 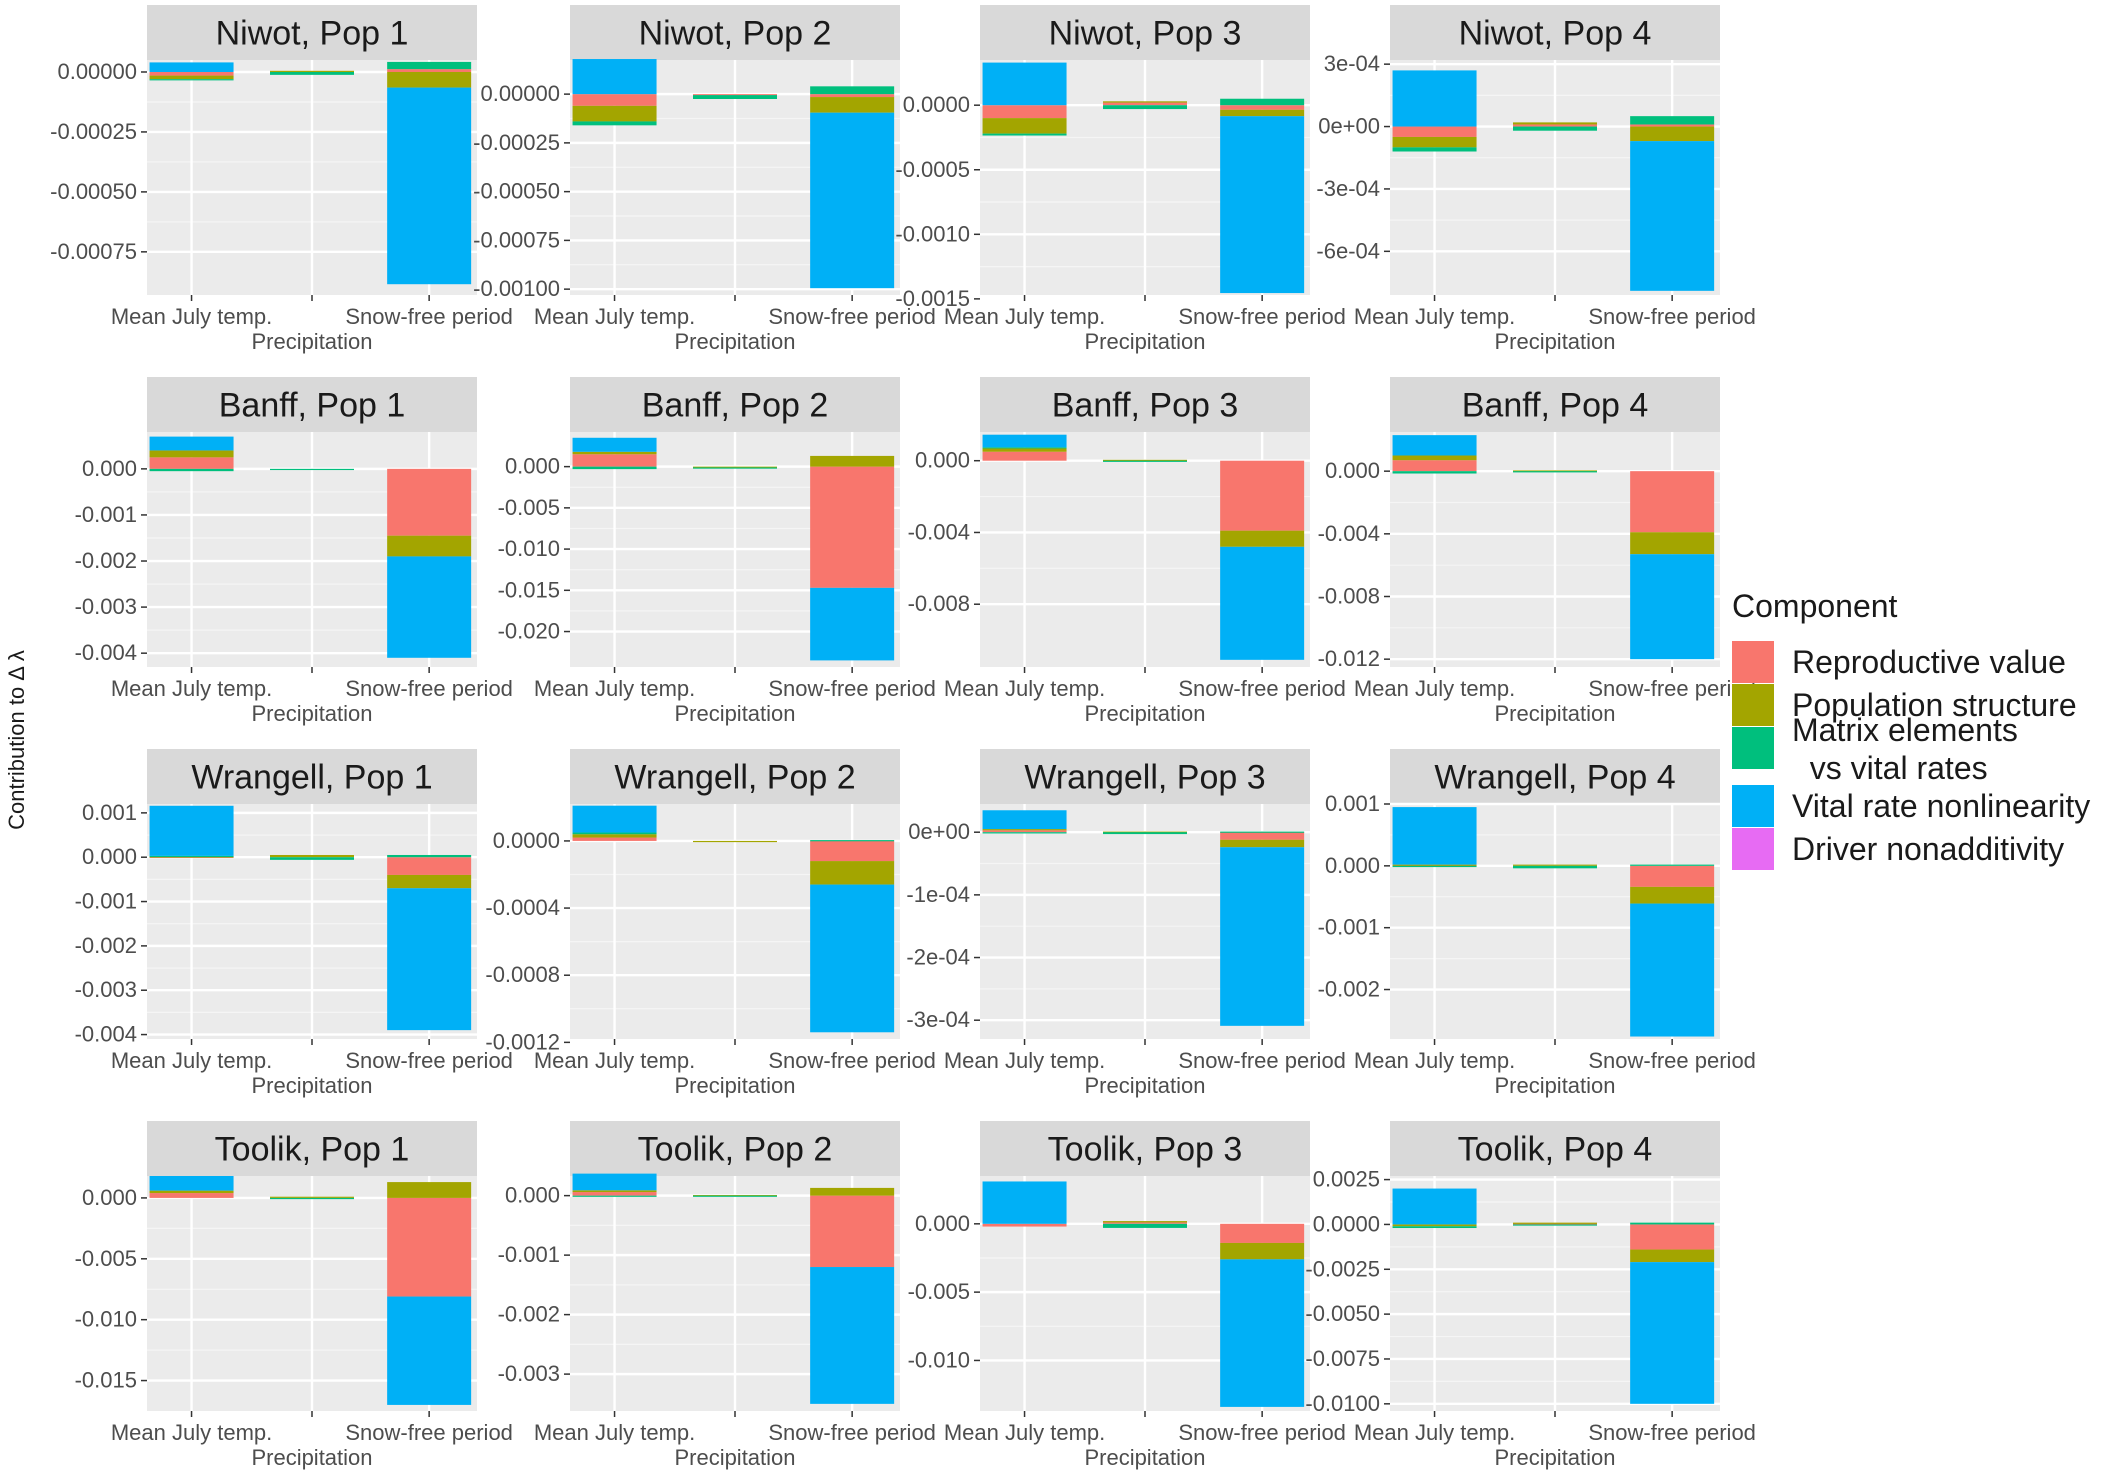 I want to click on legend-title: Component, so click(x=1815, y=606).